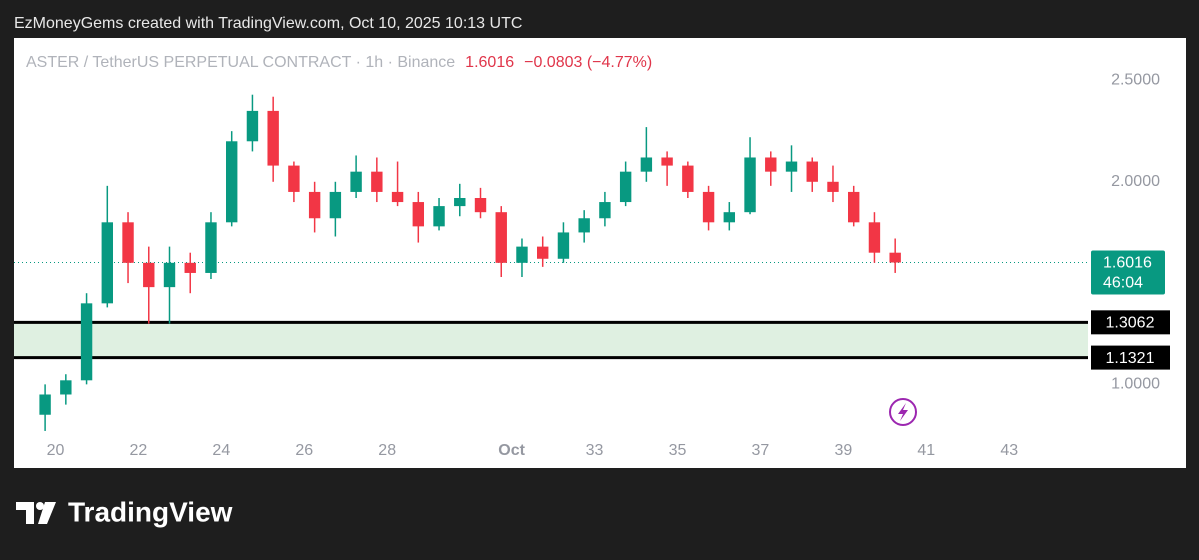 Image resolution: width=1199 pixels, height=560 pixels. What do you see at coordinates (761, 450) in the screenshot?
I see `x-tick-label: 37` at bounding box center [761, 450].